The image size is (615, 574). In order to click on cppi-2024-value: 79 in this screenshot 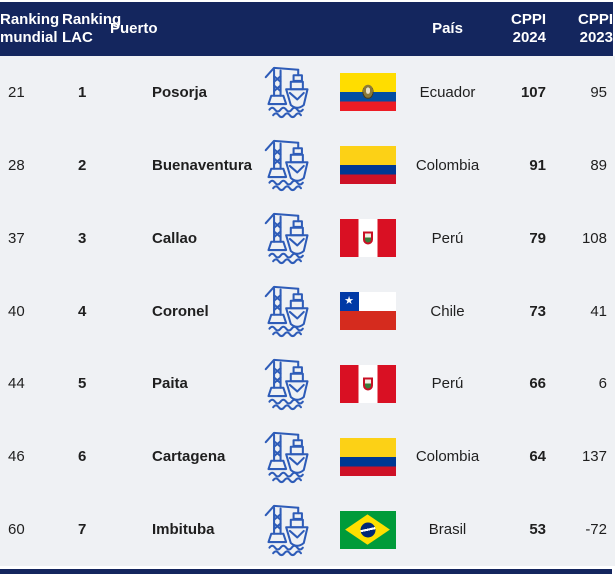, I will do `click(537, 238)`.